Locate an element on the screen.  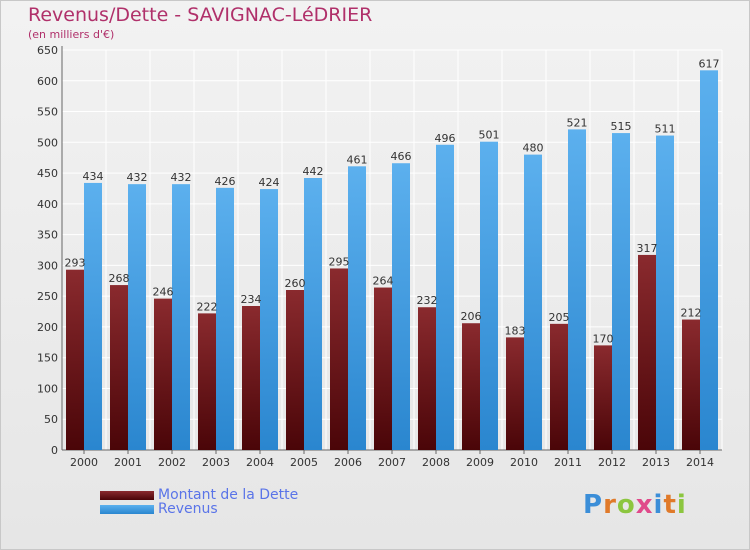
data-label-dette: 317 is located at coordinates (647, 248).